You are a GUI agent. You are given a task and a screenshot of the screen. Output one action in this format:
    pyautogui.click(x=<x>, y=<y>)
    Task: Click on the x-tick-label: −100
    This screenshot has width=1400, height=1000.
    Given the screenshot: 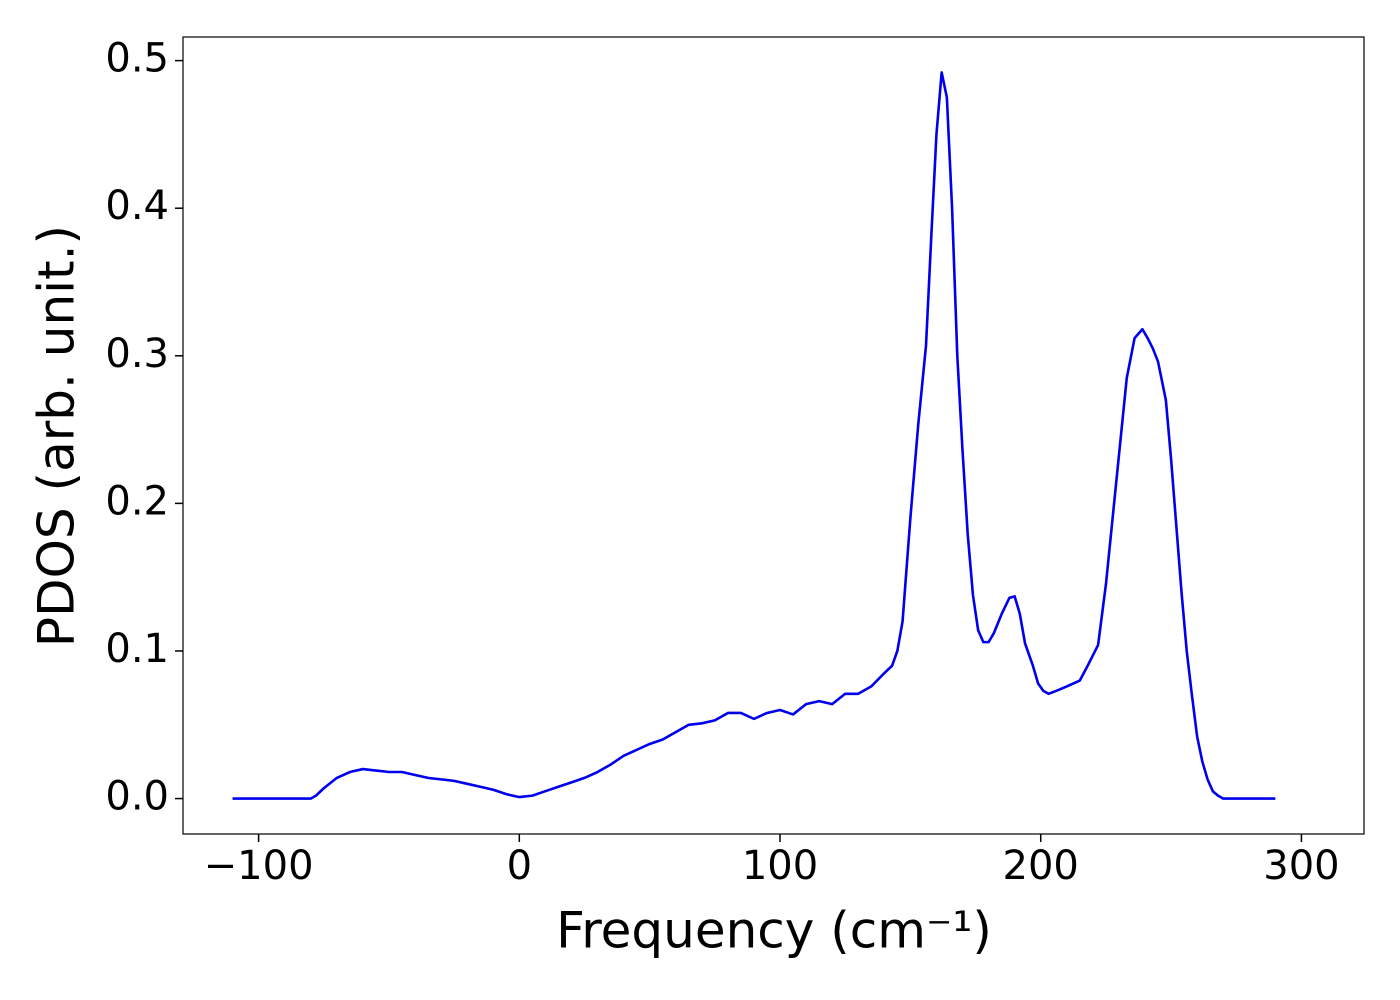 What is the action you would take?
    pyautogui.click(x=259, y=866)
    